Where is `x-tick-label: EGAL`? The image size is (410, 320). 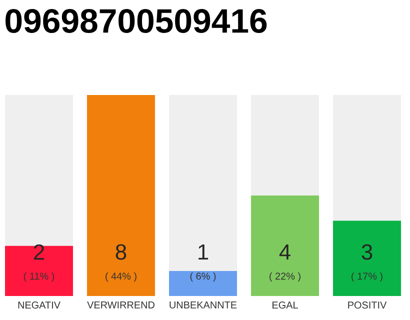 x-tick-label: EGAL is located at coordinates (285, 305).